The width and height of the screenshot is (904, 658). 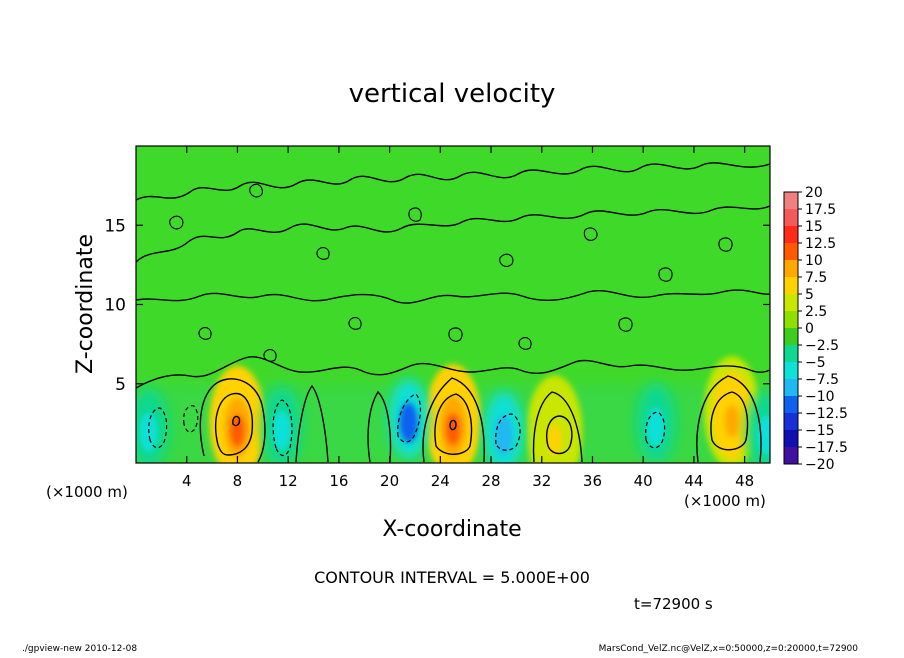 I want to click on contour-interval-text: CONTOUR INTERVAL = 5.000E+00, so click(x=452, y=577).